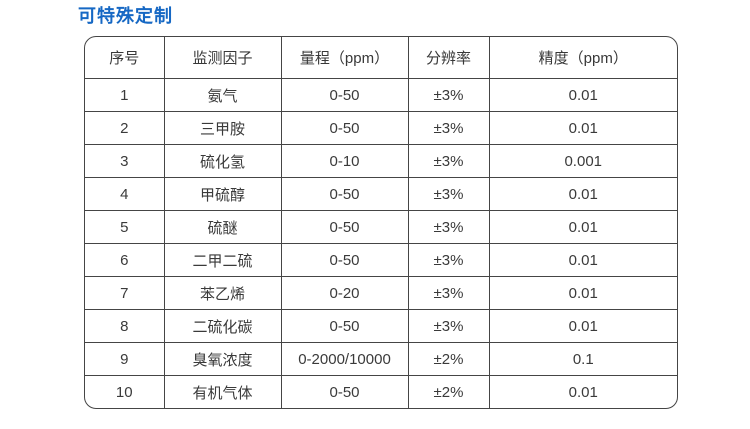 The image size is (750, 429). Describe the element at coordinates (125, 161) in the screenshot. I see `cell-index: 3` at that location.